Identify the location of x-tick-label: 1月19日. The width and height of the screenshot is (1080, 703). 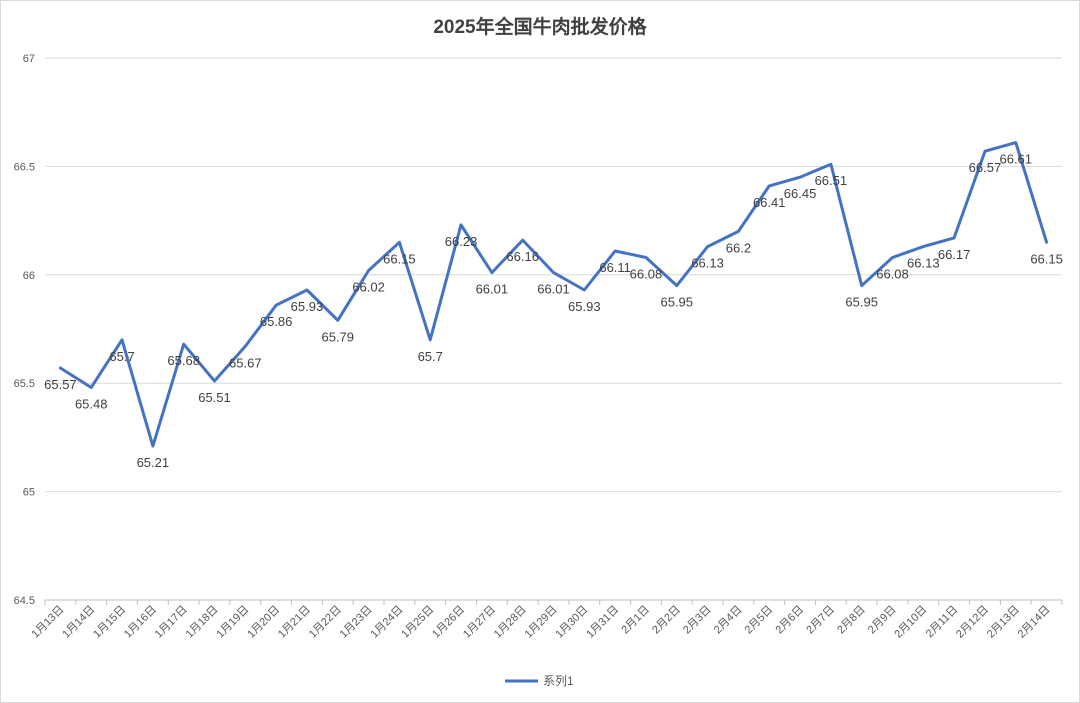
(232, 622).